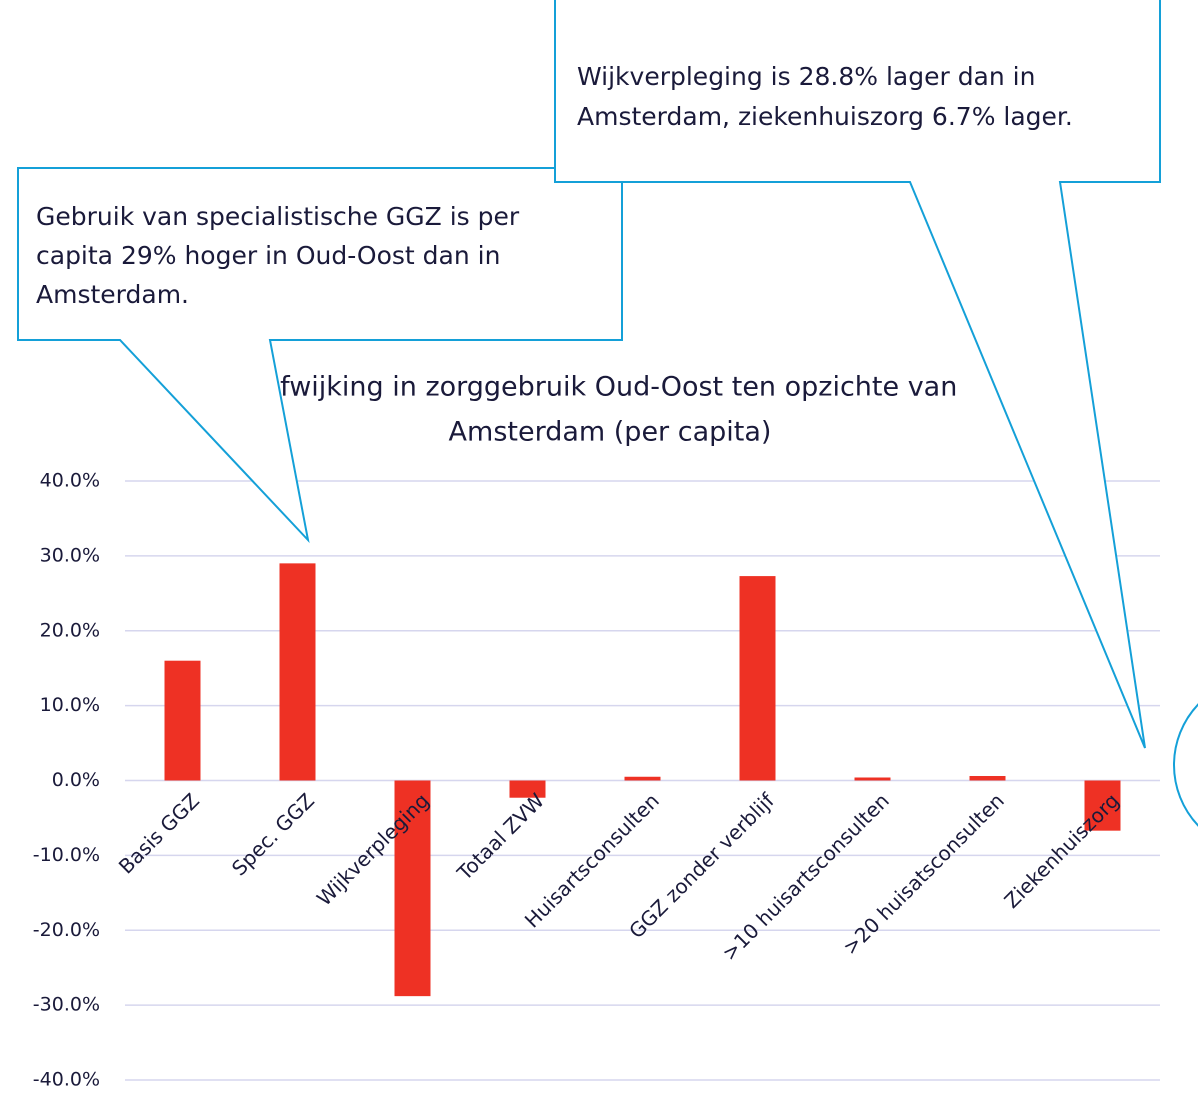  I want to click on annotation: Wijkverpleging is 28.8% lager dan in, so click(806, 76).